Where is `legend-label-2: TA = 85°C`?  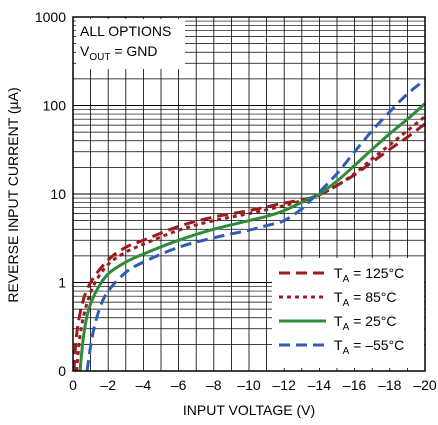
legend-label-2: TA = 85°C is located at coordinates (365, 299).